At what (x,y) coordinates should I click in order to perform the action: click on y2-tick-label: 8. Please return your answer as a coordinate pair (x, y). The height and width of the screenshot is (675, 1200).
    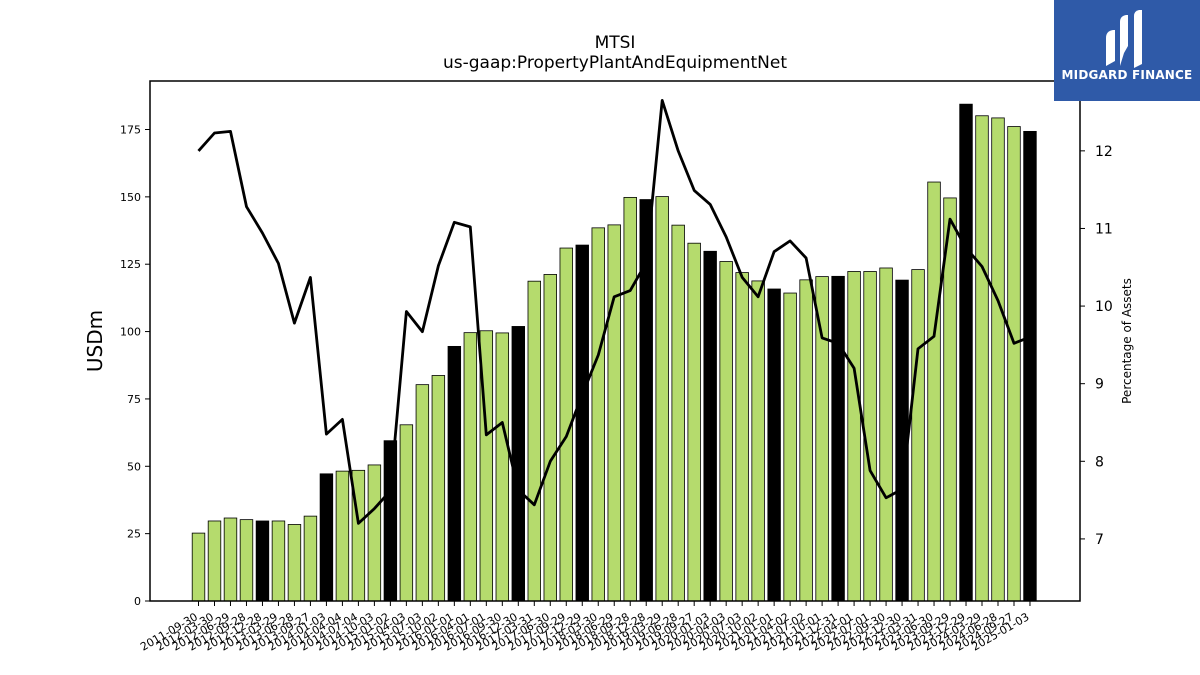
    Looking at the image, I should click on (1099, 462).